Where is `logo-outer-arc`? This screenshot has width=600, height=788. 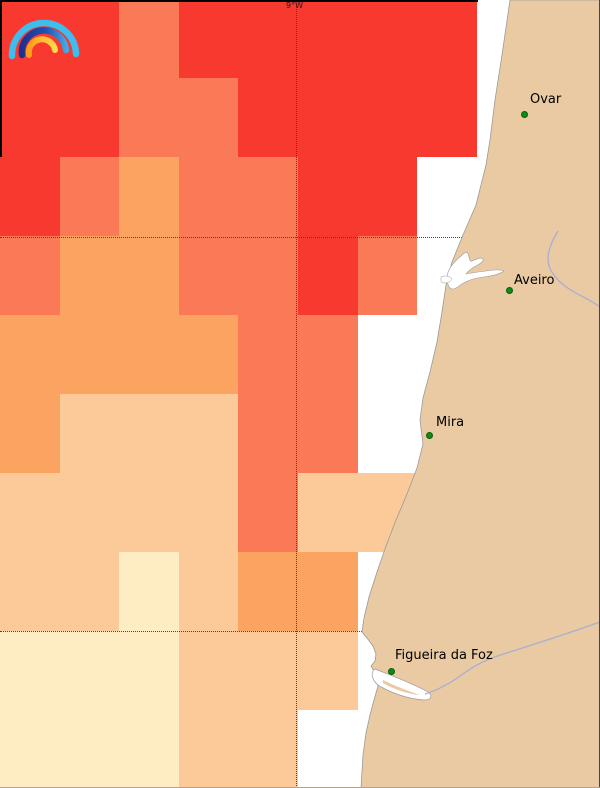 logo-outer-arc is located at coordinates (44, 39).